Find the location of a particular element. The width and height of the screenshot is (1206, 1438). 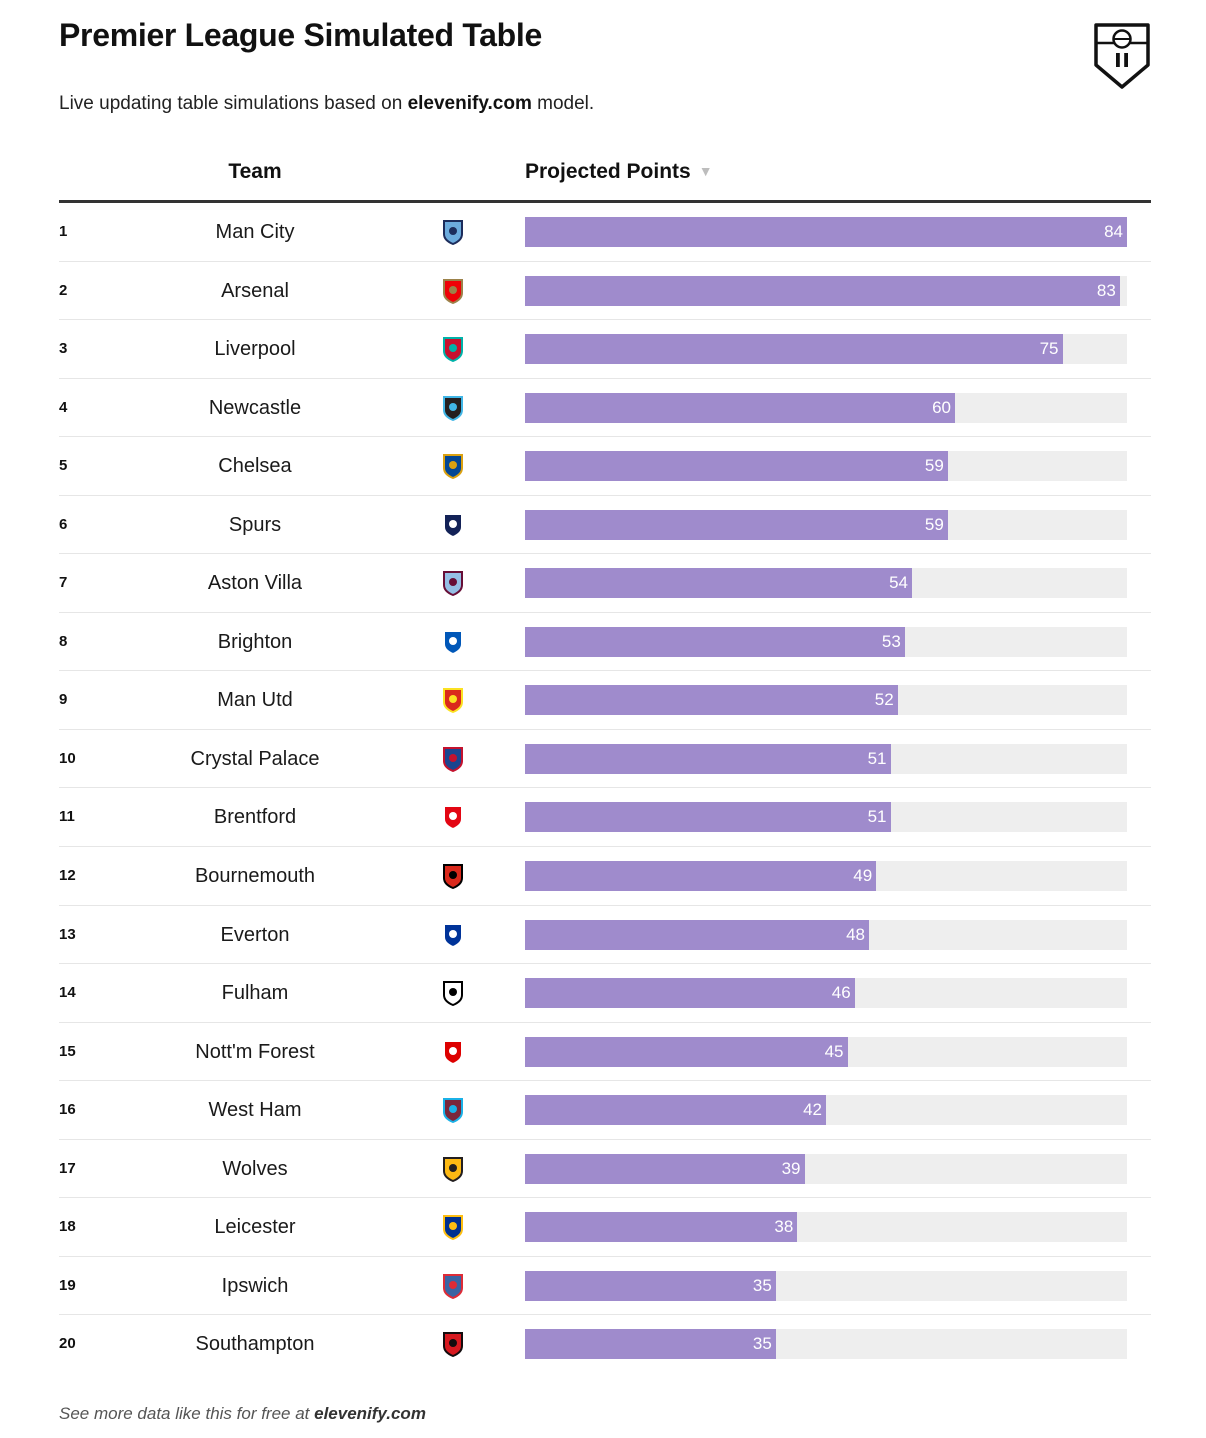

team-name-label: Chelsea is located at coordinates (255, 466).